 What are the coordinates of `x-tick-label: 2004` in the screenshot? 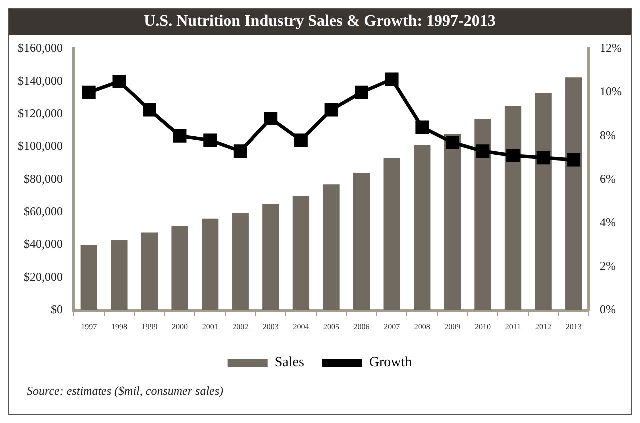 It's located at (301, 327).